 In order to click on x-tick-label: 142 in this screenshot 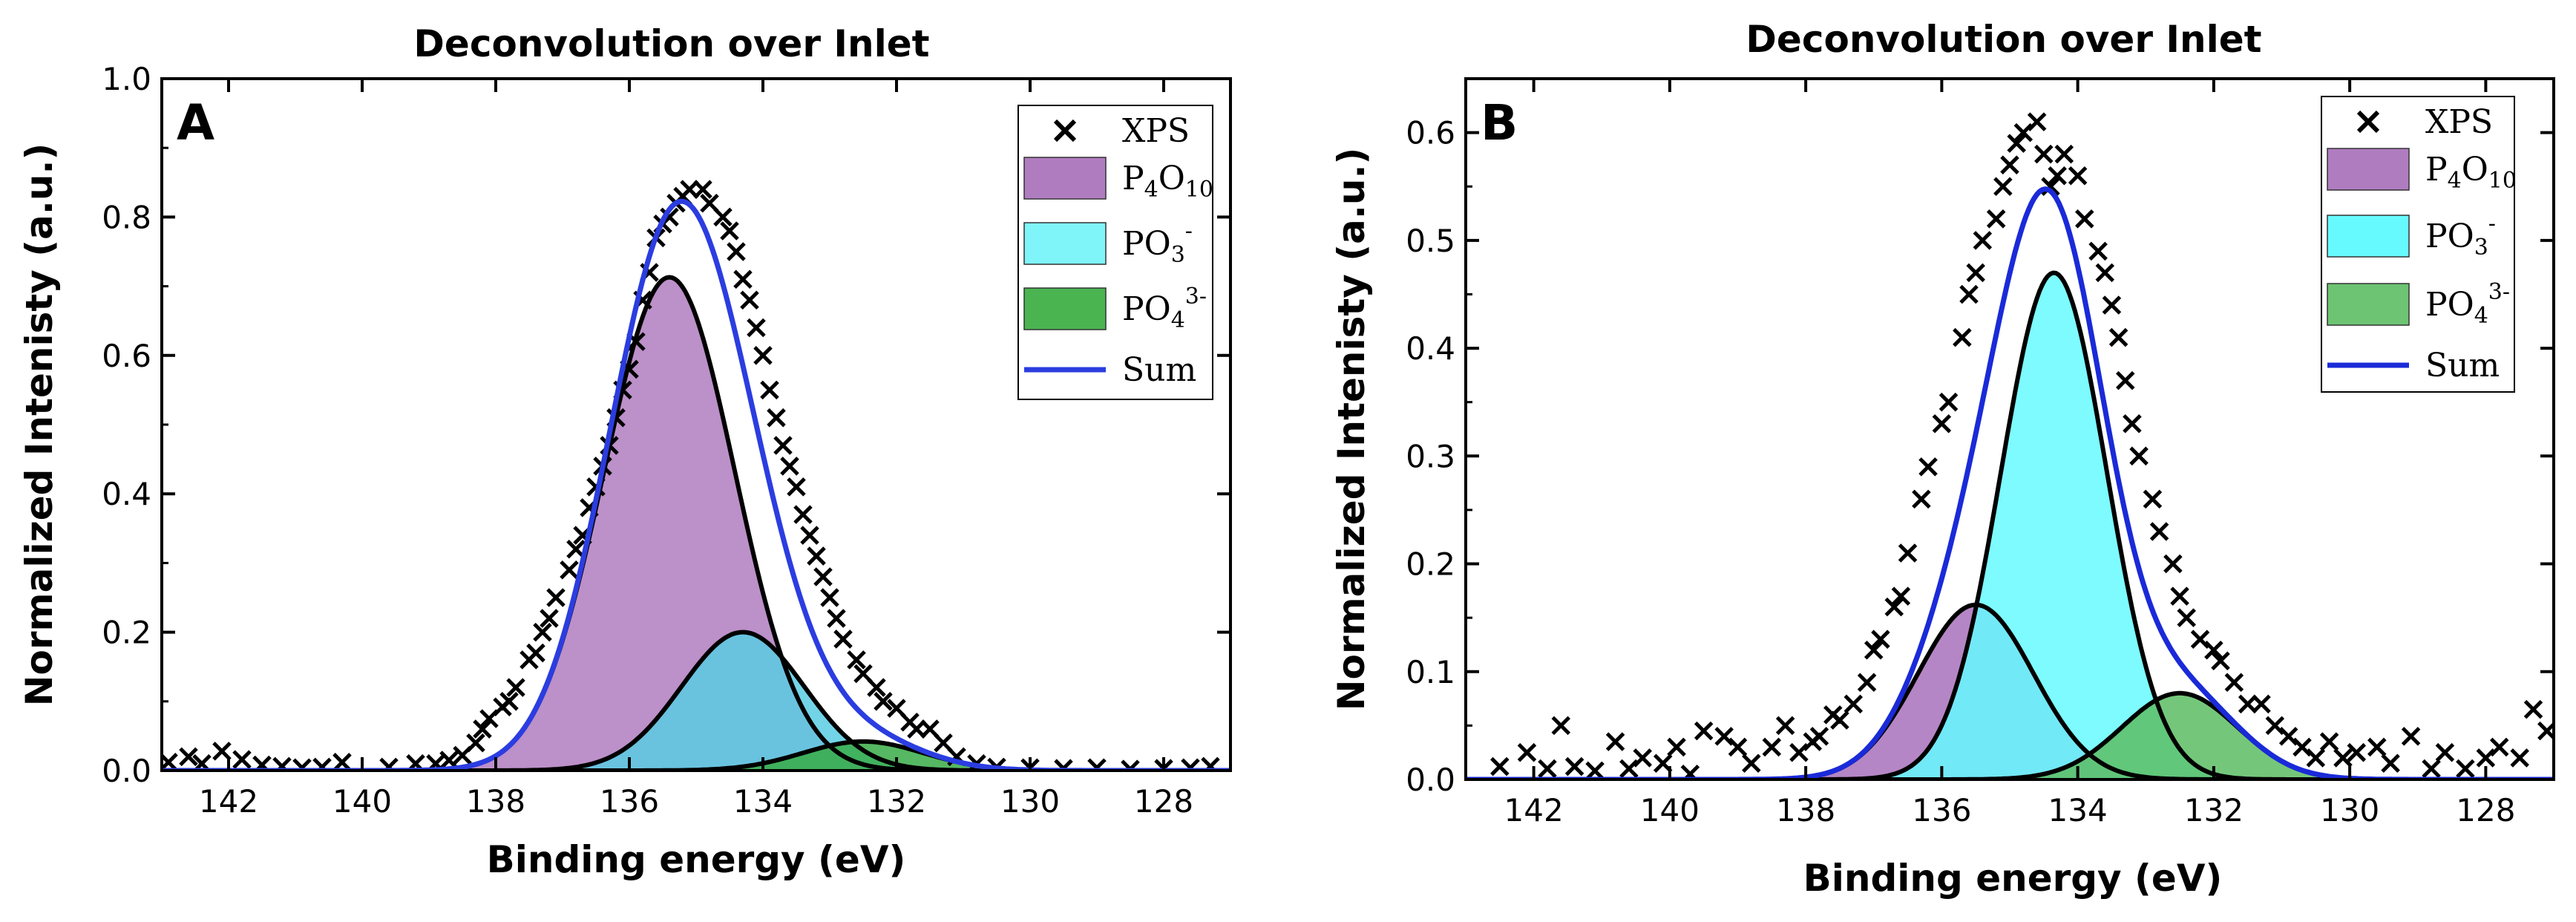, I will do `click(228, 801)`.